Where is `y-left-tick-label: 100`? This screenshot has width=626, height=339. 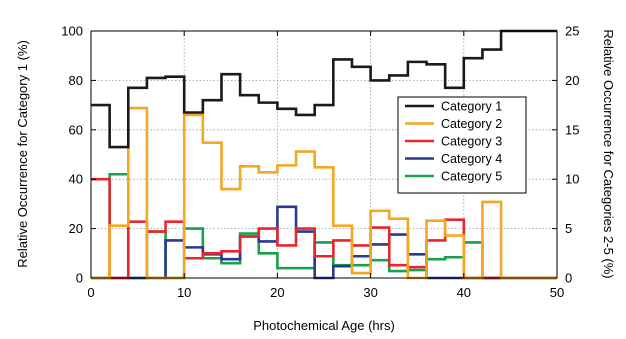 y-left-tick-label: 100 is located at coordinates (72, 31).